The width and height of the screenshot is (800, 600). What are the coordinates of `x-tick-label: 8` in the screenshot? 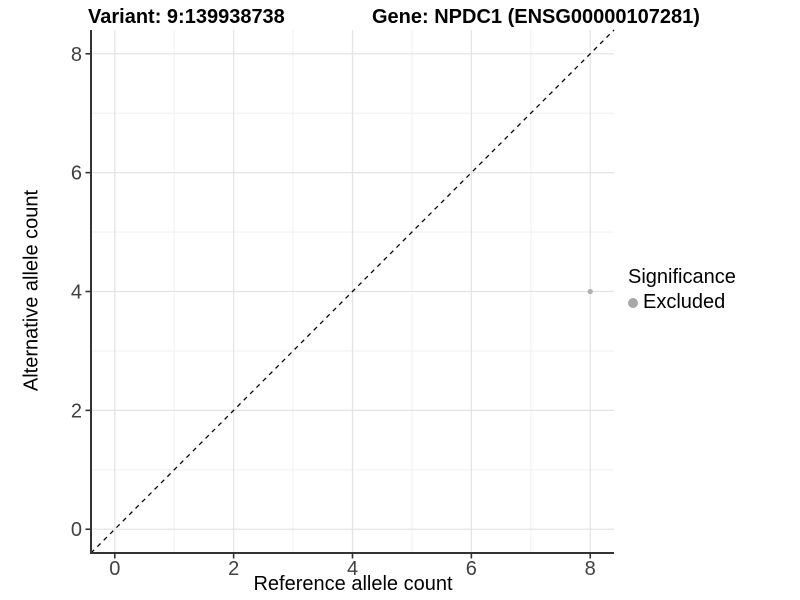 It's located at (590, 569).